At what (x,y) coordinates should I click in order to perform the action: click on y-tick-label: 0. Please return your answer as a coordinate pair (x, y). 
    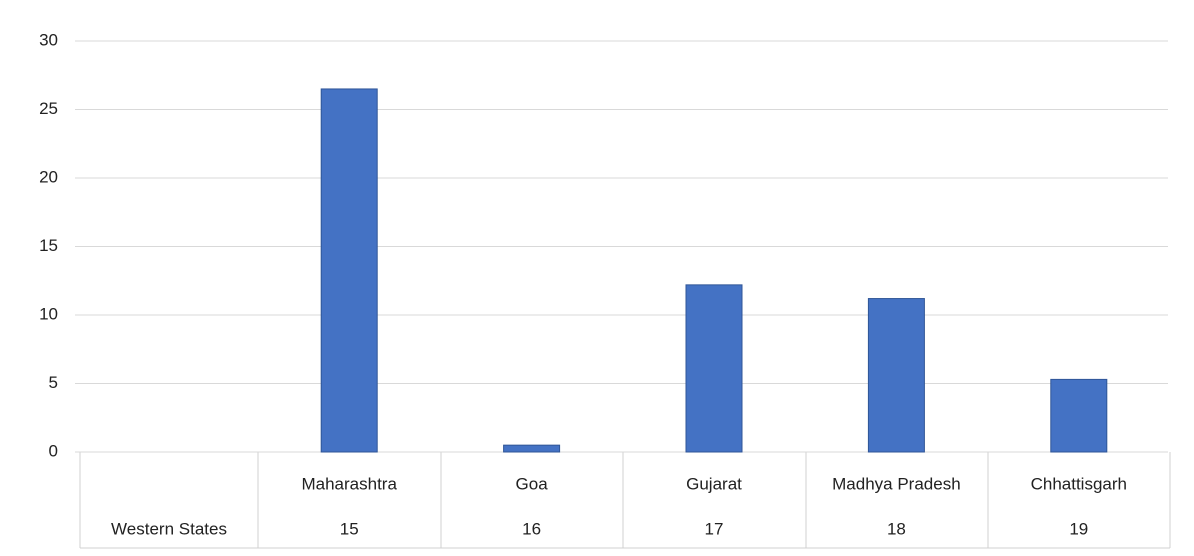
    Looking at the image, I should click on (53, 450).